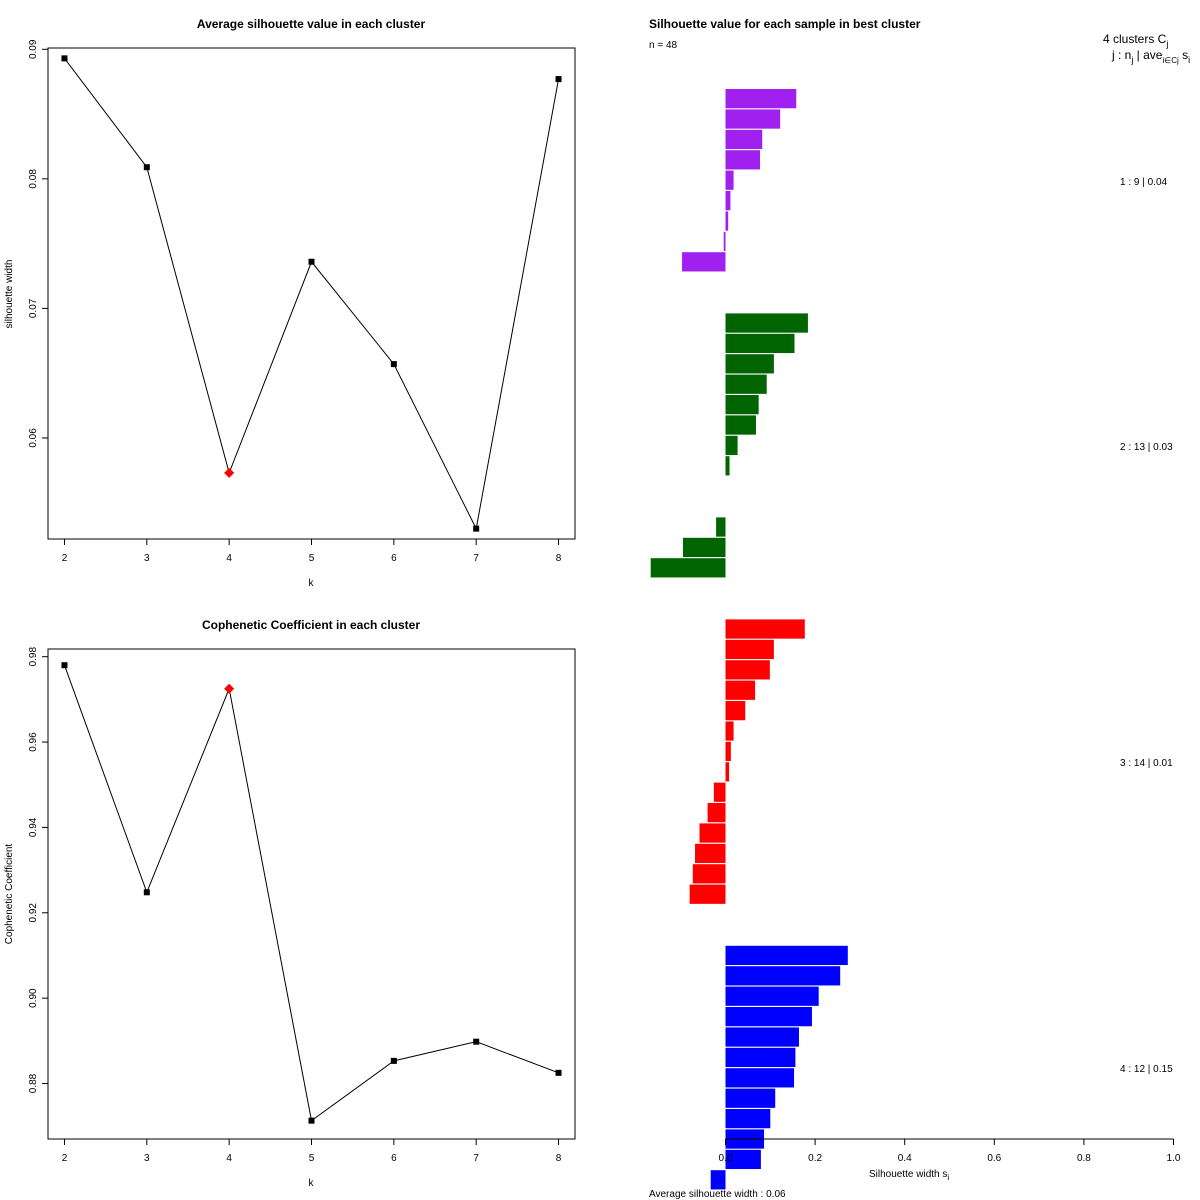 This screenshot has height=1200, width=1200. What do you see at coordinates (1183, 55) in the screenshot?
I see `header-text: s` at bounding box center [1183, 55].